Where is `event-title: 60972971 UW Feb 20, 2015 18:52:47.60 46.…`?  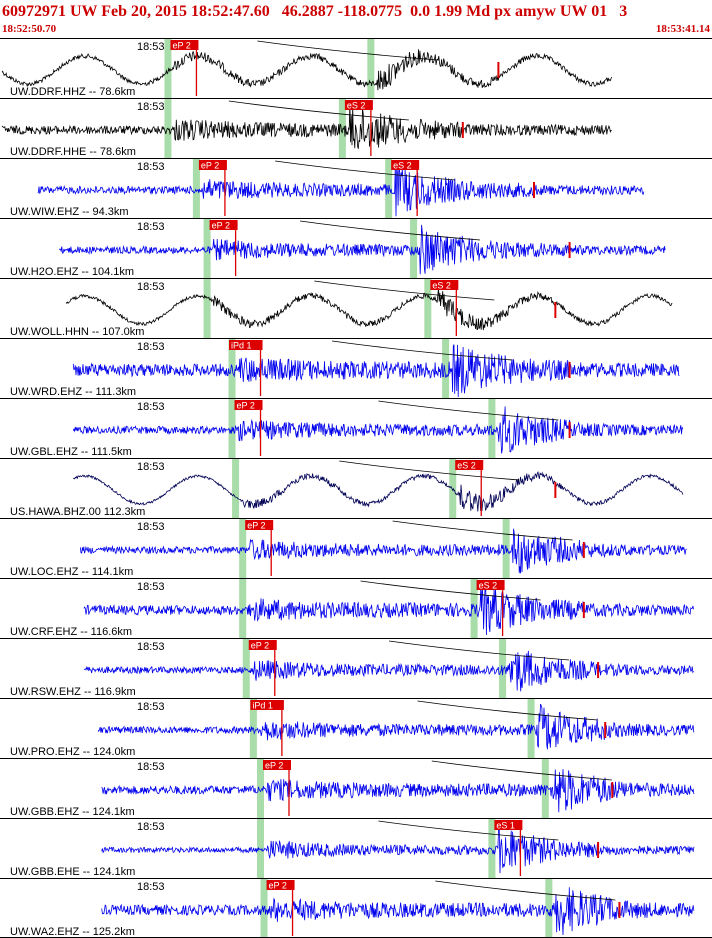
event-title: 60972971 UW Feb 20, 2015 18:52:47.60 46.… is located at coordinates (315, 11).